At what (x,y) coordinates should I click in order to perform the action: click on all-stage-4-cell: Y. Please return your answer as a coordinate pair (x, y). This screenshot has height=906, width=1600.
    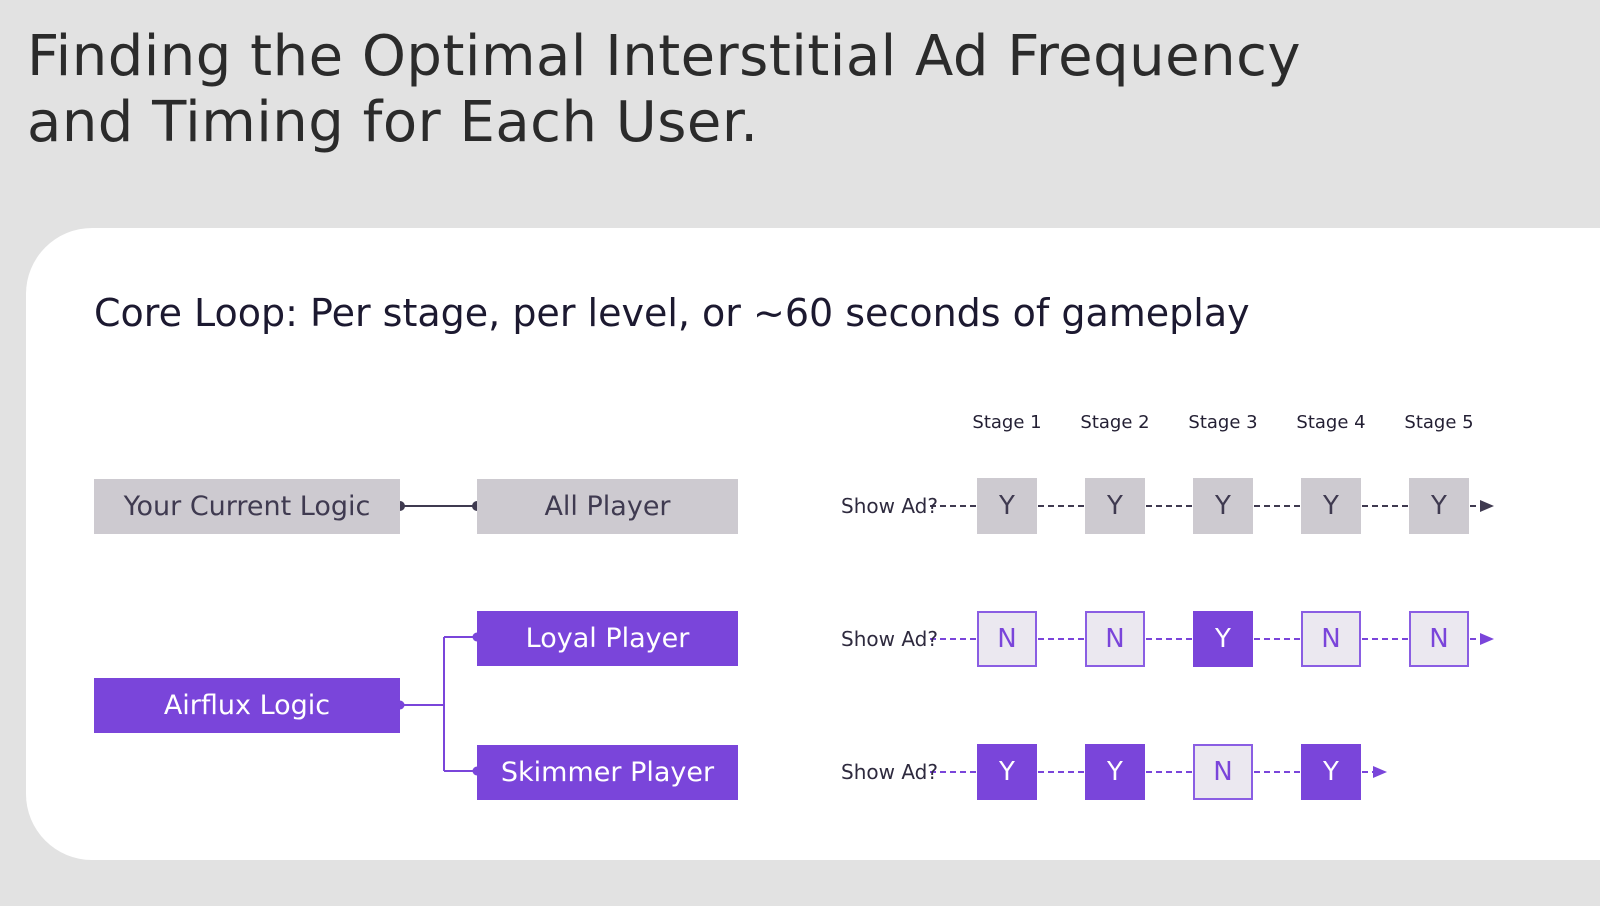
    Looking at the image, I should click on (1331, 506).